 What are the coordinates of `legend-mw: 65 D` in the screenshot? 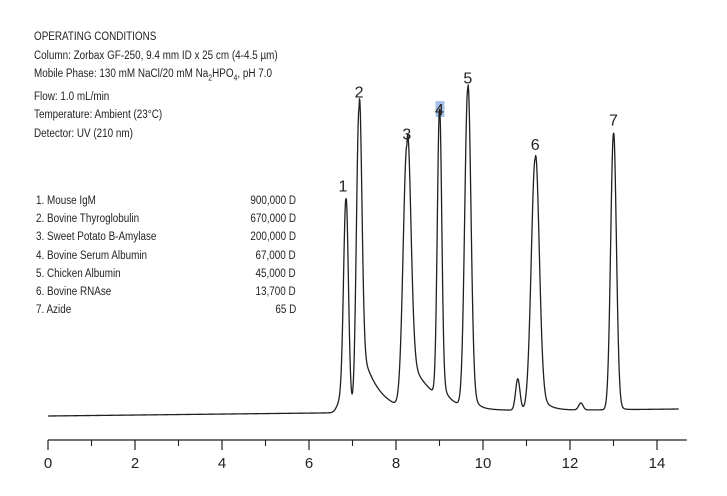 It's located at (285, 310).